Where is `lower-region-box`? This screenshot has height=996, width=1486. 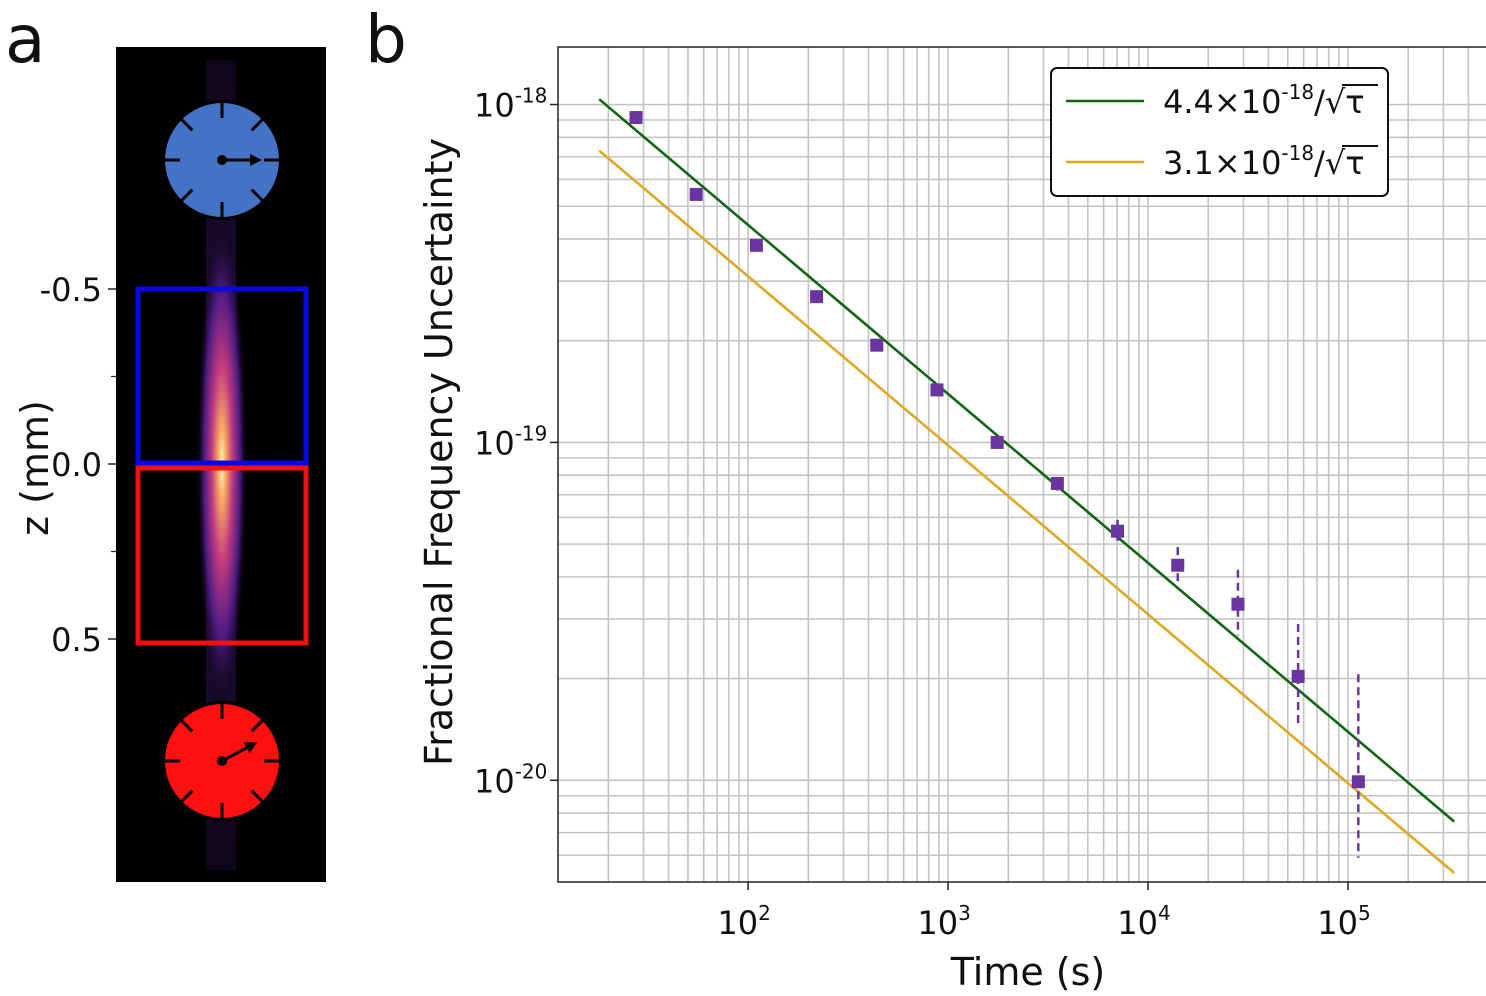 lower-region-box is located at coordinates (222, 555).